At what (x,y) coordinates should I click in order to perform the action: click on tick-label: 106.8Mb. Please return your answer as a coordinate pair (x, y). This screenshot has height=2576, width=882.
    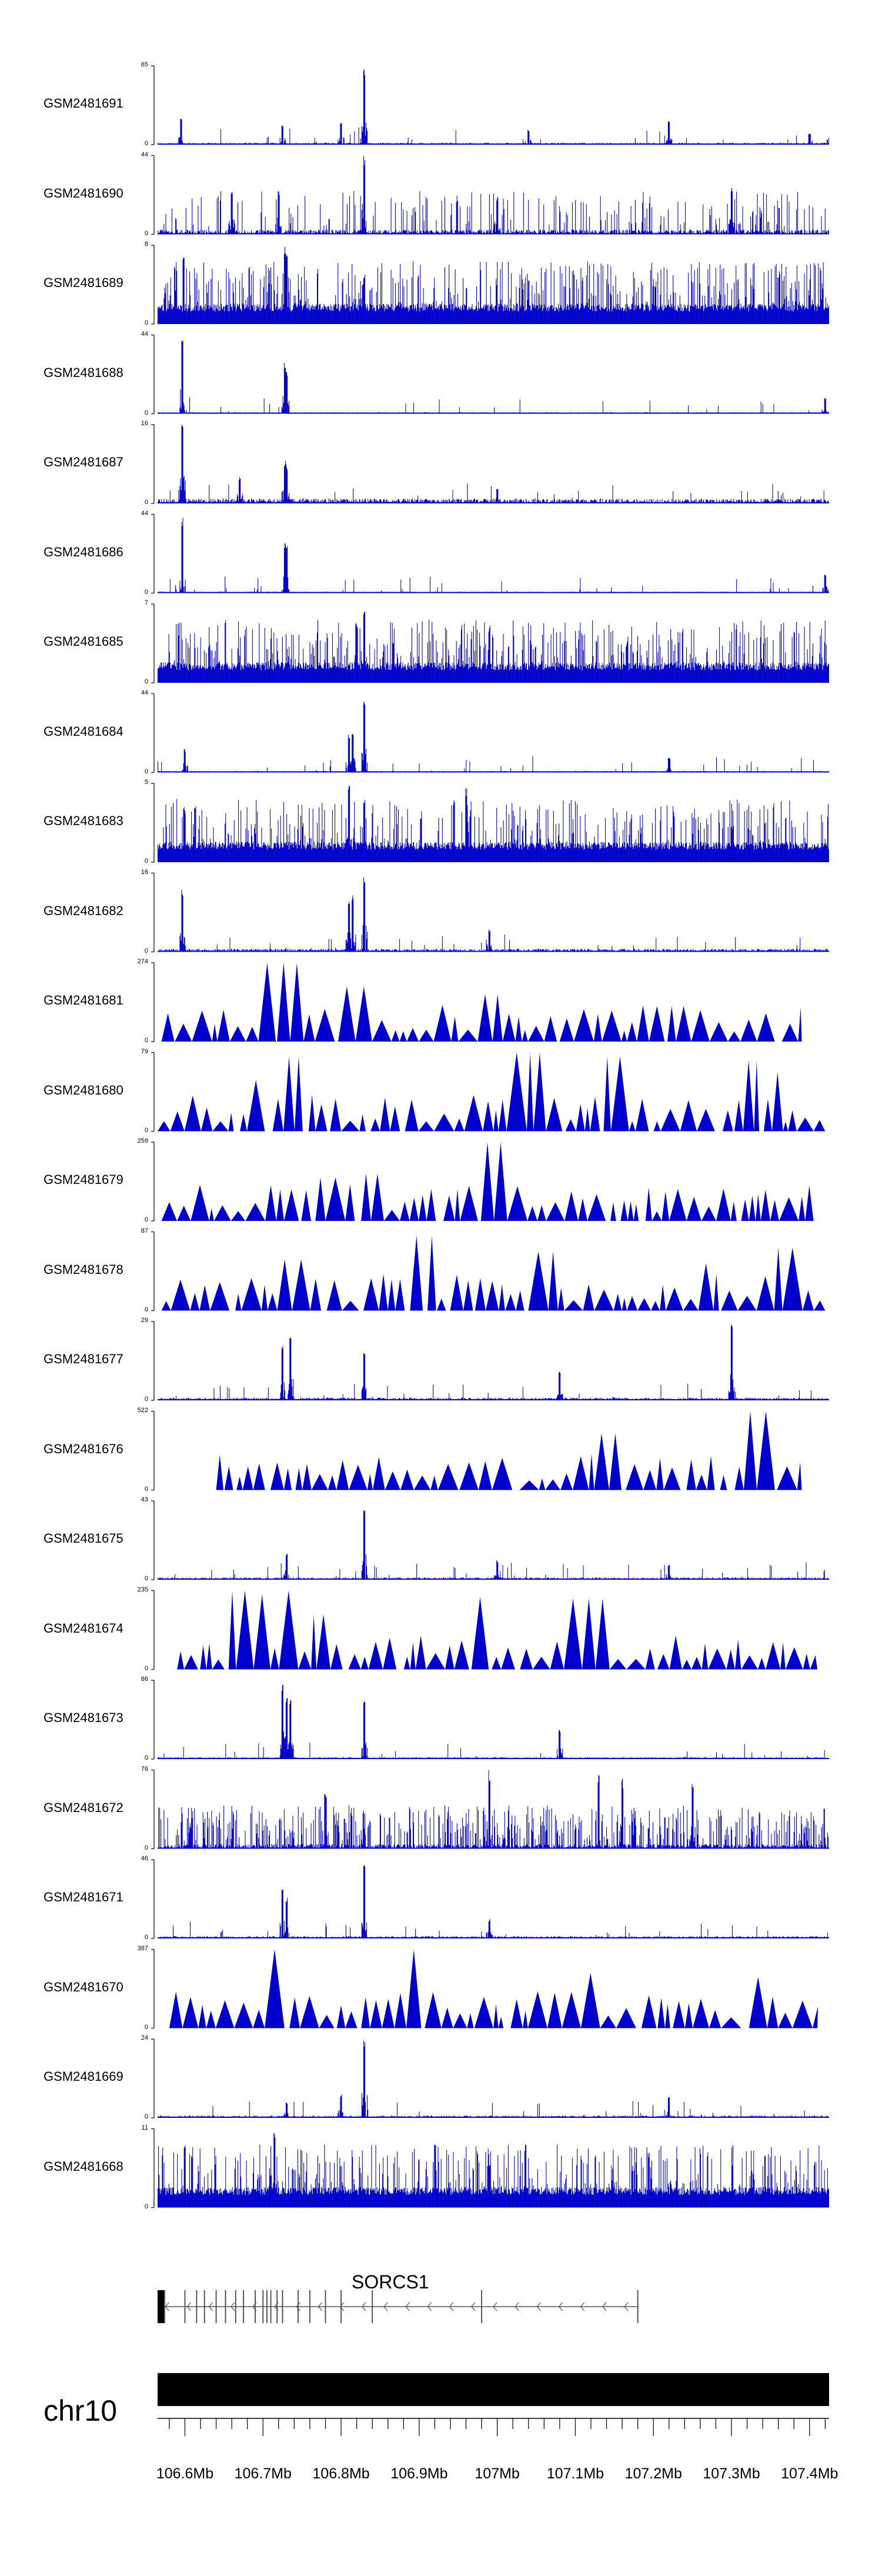
    Looking at the image, I should click on (341, 2473).